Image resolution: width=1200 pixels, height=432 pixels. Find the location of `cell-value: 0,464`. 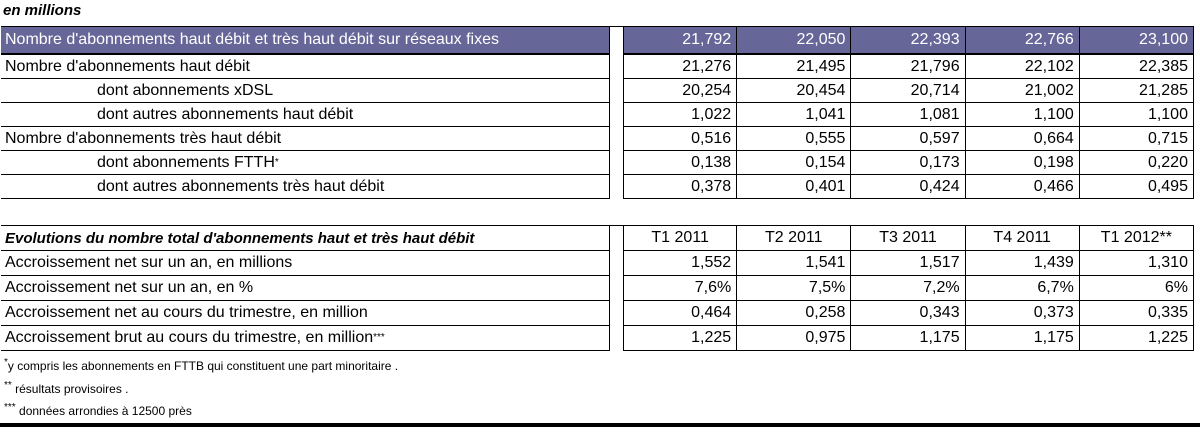

cell-value: 0,464 is located at coordinates (680, 313).